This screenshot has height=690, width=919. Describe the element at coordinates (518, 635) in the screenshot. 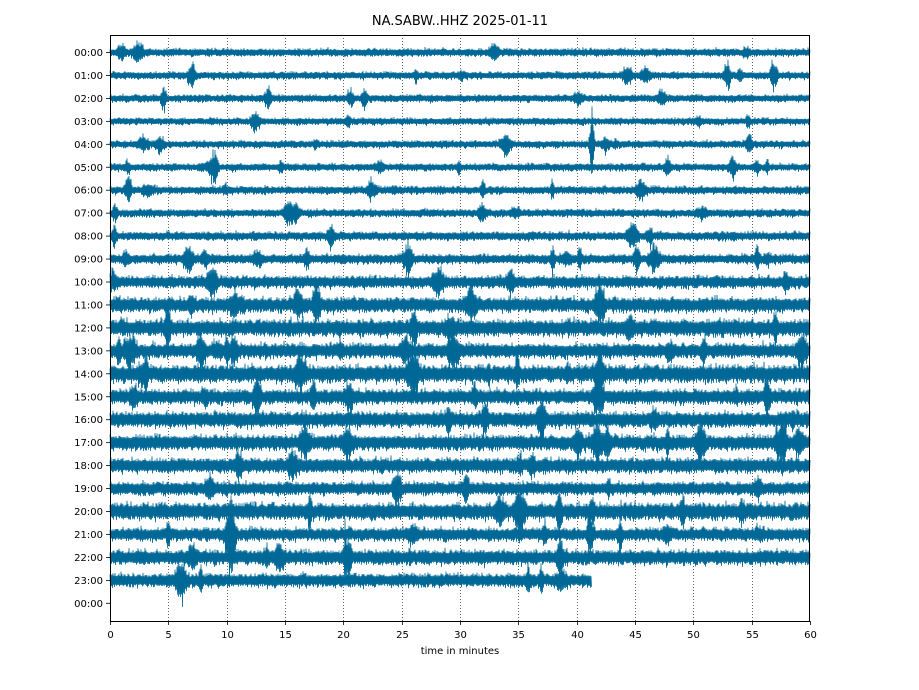

I see `x-tick-label: 35` at that location.